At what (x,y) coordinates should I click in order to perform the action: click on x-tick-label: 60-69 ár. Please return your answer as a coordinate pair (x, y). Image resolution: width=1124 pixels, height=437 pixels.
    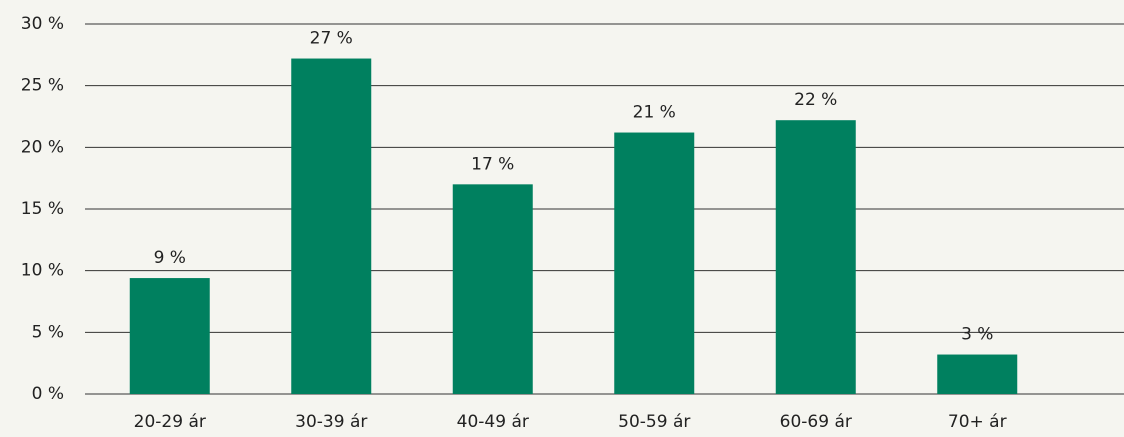
    Looking at the image, I should click on (816, 422).